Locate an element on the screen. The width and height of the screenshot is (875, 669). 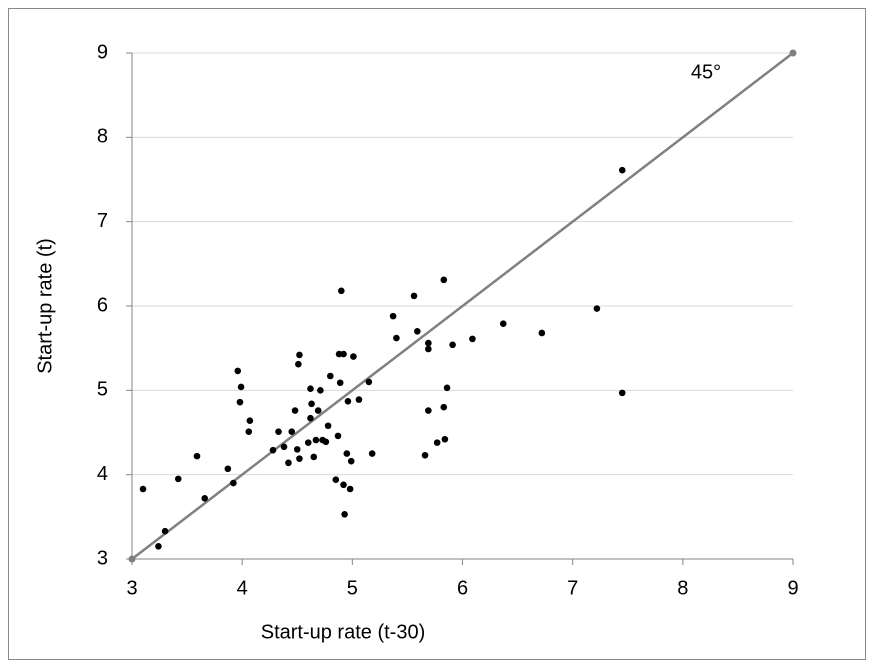
y-tick-label: 6 is located at coordinates (102, 305).